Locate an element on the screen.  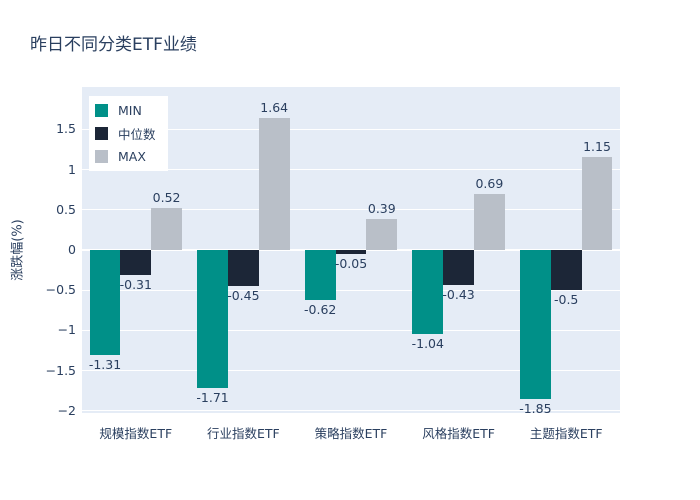
bar-value-label: 1.15 is located at coordinates (597, 147).